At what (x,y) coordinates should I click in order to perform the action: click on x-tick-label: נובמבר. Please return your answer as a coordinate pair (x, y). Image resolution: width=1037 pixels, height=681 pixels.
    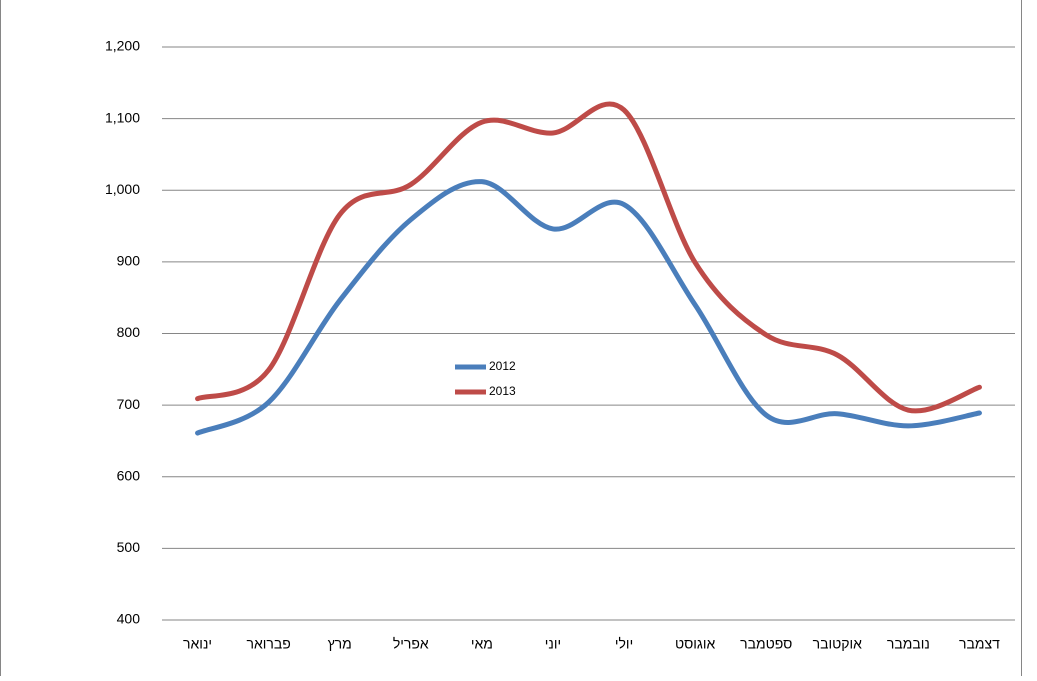
    Looking at the image, I should click on (908, 644).